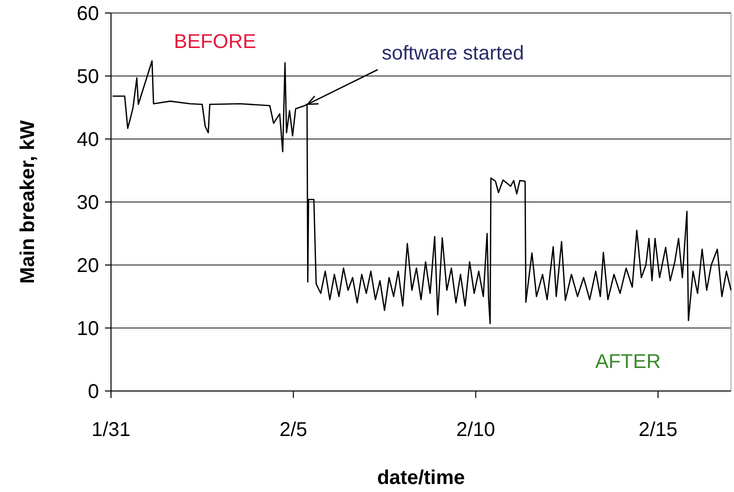  Describe the element at coordinates (658, 430) in the screenshot. I see `x-tick-label: 2/15` at that location.